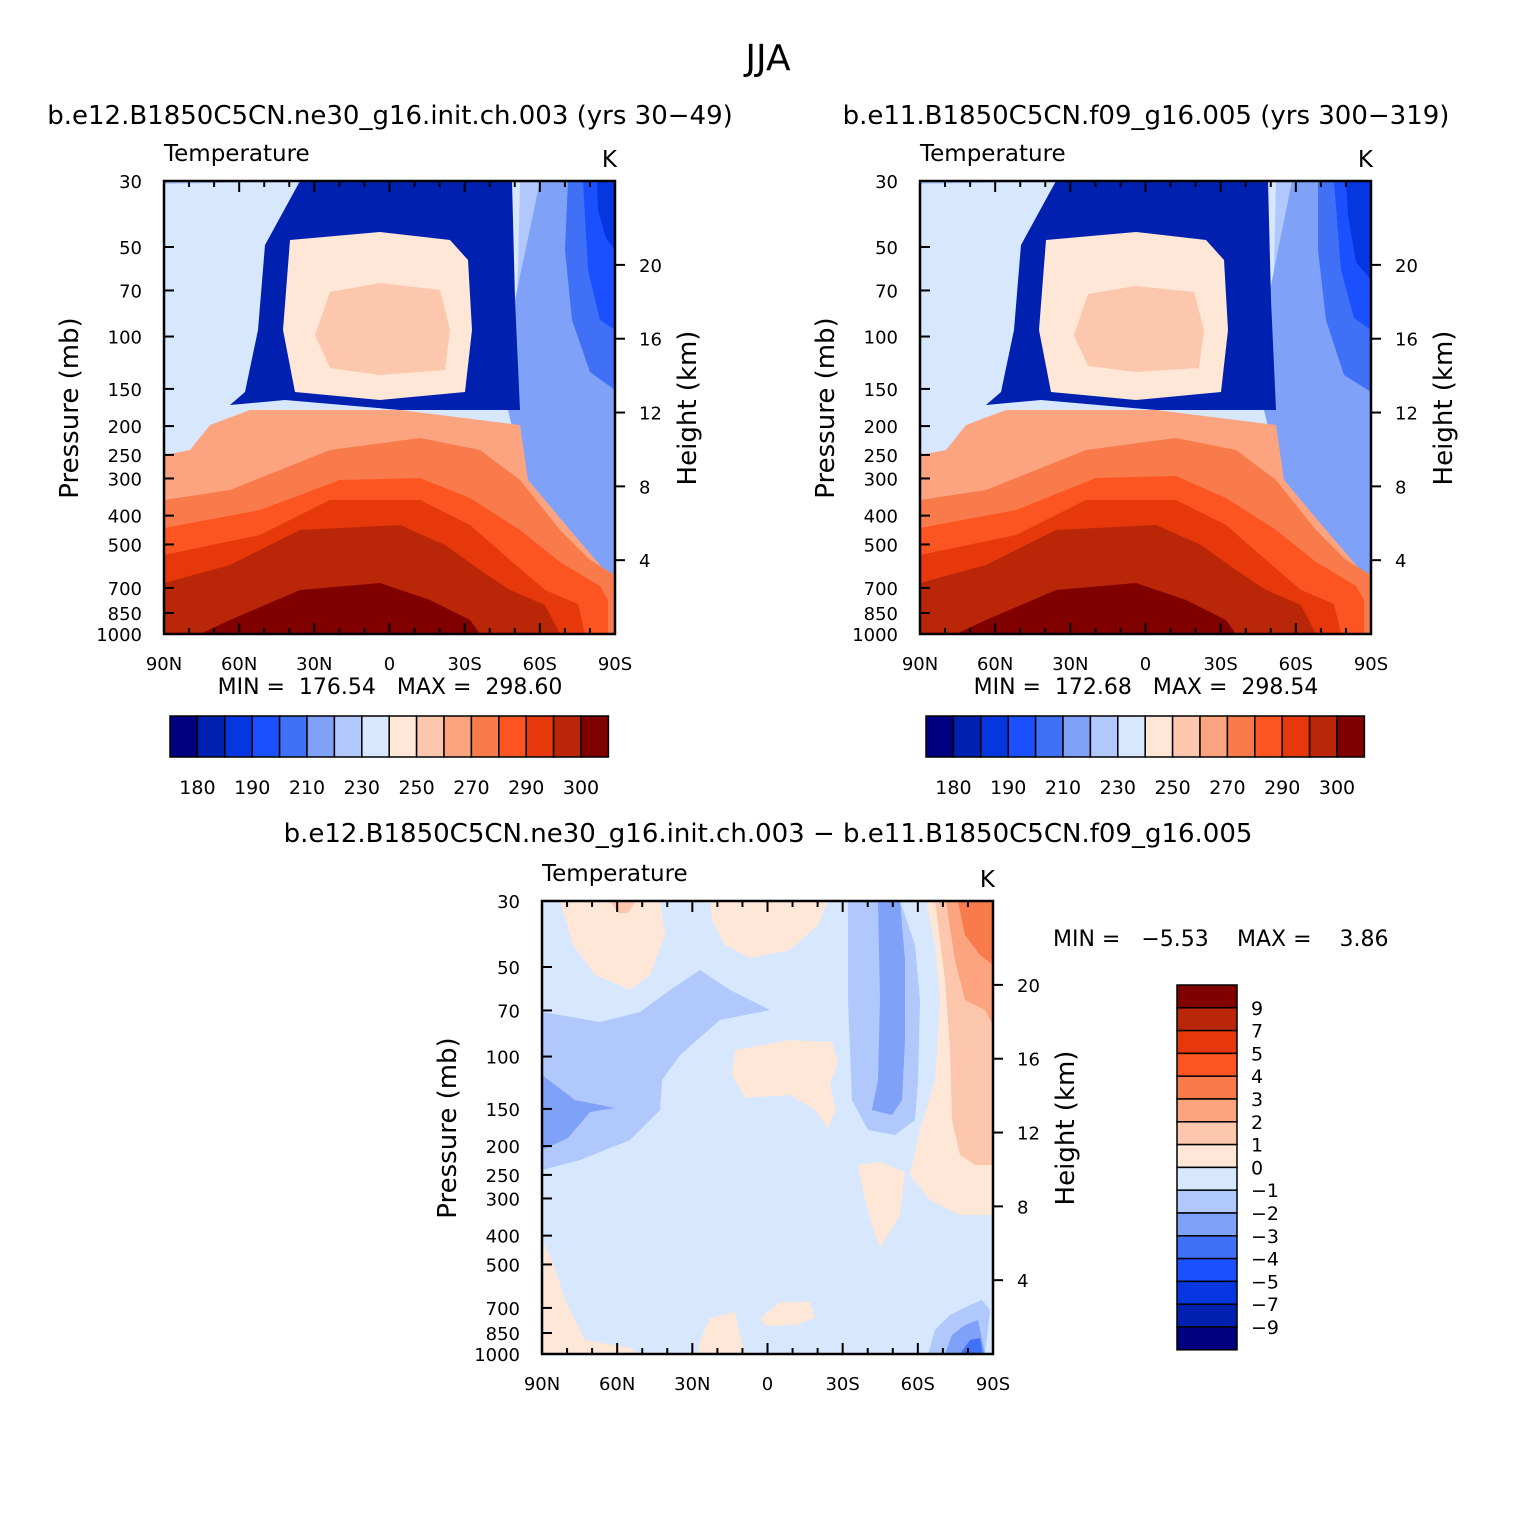  What do you see at coordinates (1400, 561) in the screenshot?
I see `right-height-tick-label: 4` at bounding box center [1400, 561].